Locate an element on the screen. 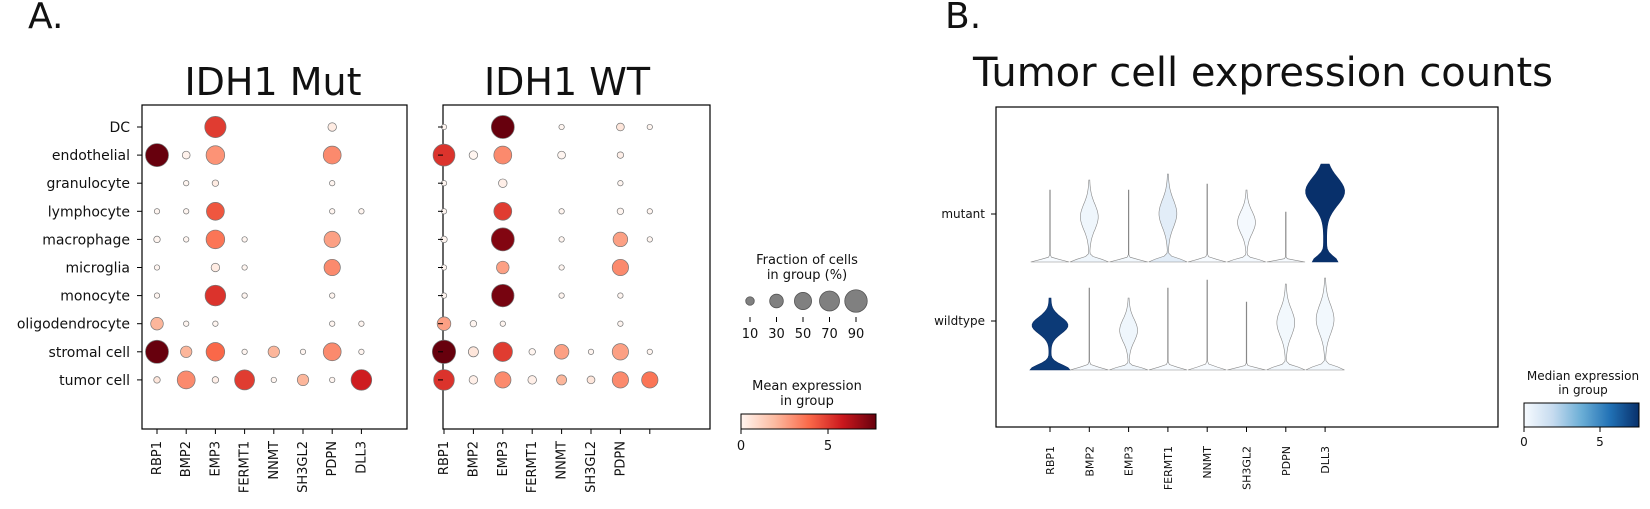 Image resolution: width=1650 pixels, height=509 pixels. row-label: stromal cell is located at coordinates (89, 353).